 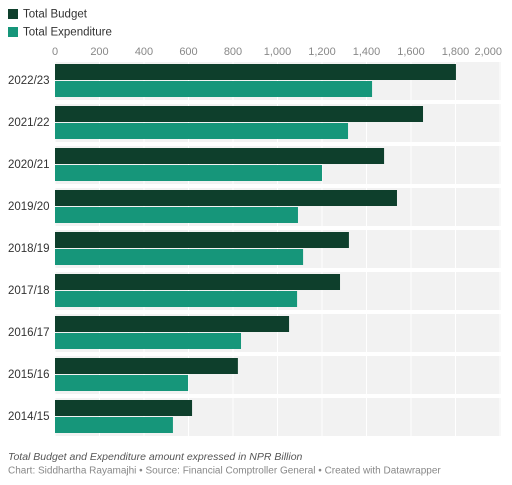 I want to click on y-tick-label: 2022/23, so click(x=29, y=81).